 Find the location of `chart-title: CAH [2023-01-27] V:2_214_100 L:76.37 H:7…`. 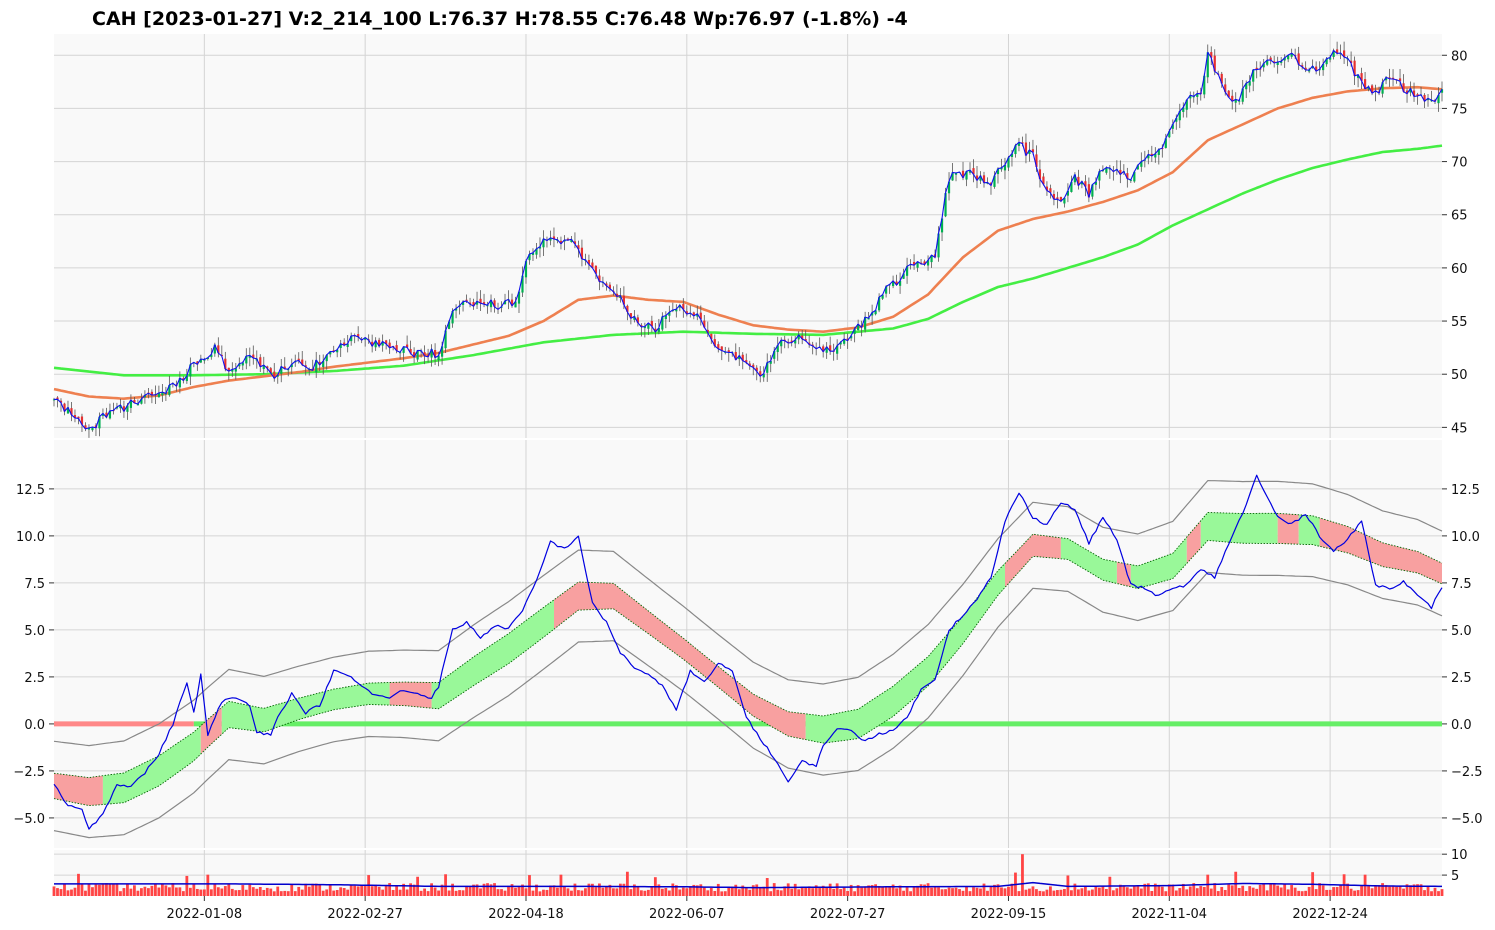

chart-title: CAH [2023-01-27] V:2_214_100 L:76.37 H:7… is located at coordinates (500, 19).